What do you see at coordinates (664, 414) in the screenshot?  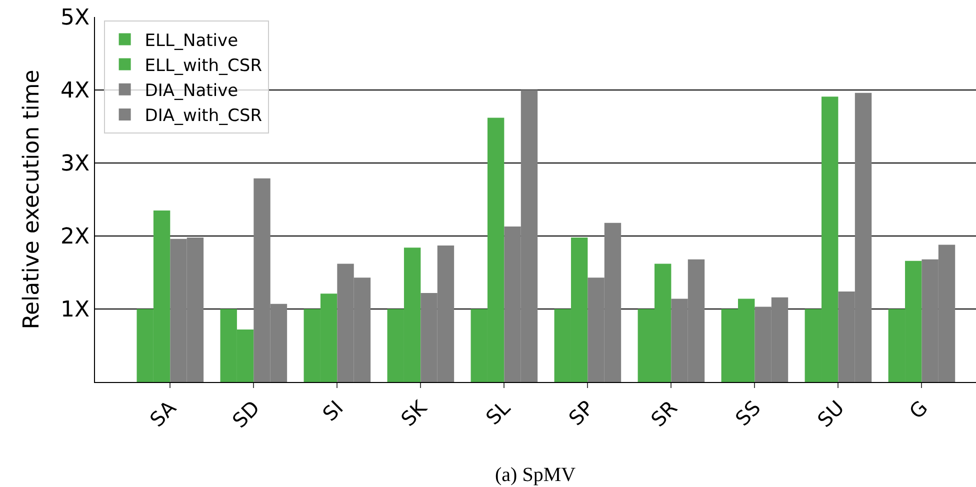 I see `x-tick-label: SR` at bounding box center [664, 414].